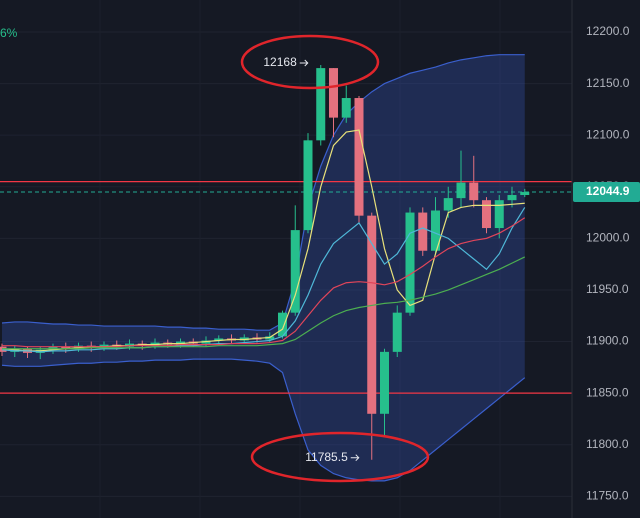  Describe the element at coordinates (607, 392) in the screenshot. I see `y-tick-label: 11850.0` at that location.